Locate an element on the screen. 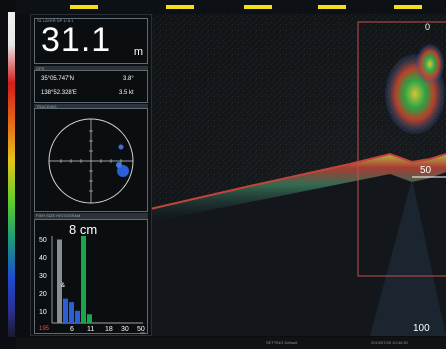 This screenshot has height=349, width=446. x-tick: 11 is located at coordinates (91, 329).